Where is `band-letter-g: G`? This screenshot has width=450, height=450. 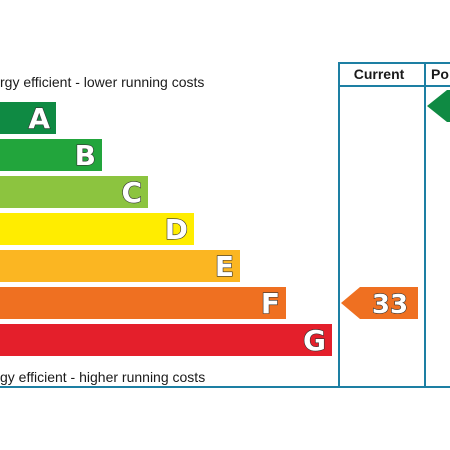
band-letter-g: G is located at coordinates (314, 340).